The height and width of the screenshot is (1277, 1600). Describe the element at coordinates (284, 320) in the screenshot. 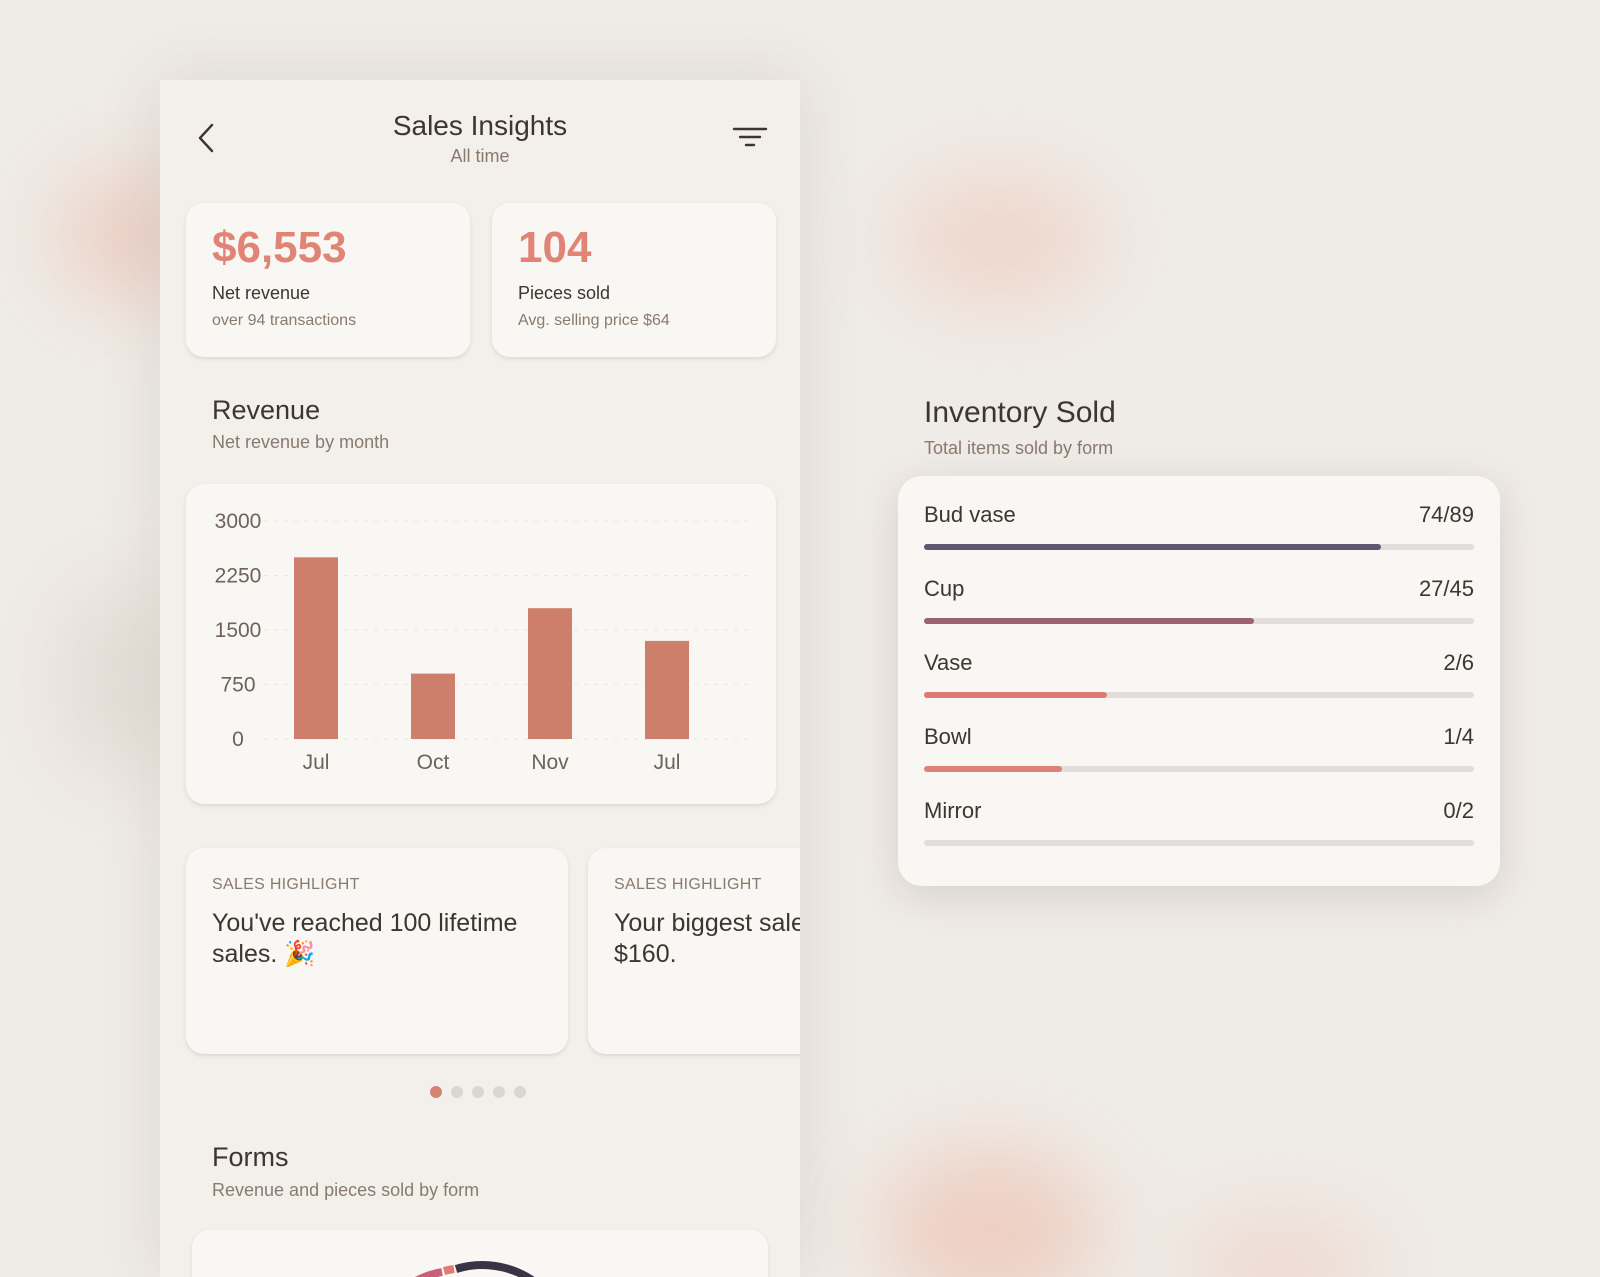

I see `transactions-note: over 94 transactions` at that location.